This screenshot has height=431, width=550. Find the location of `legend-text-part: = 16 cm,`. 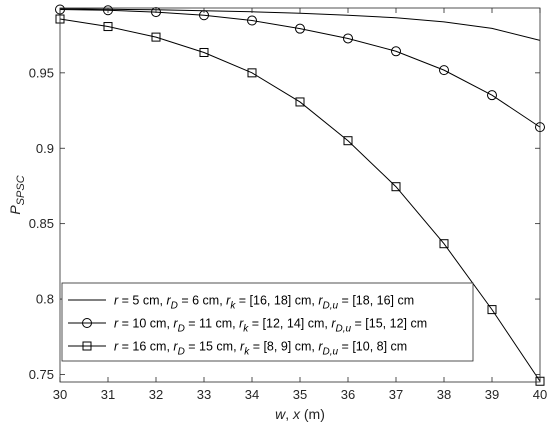

legend-text-part: = 16 cm, is located at coordinates (145, 347).